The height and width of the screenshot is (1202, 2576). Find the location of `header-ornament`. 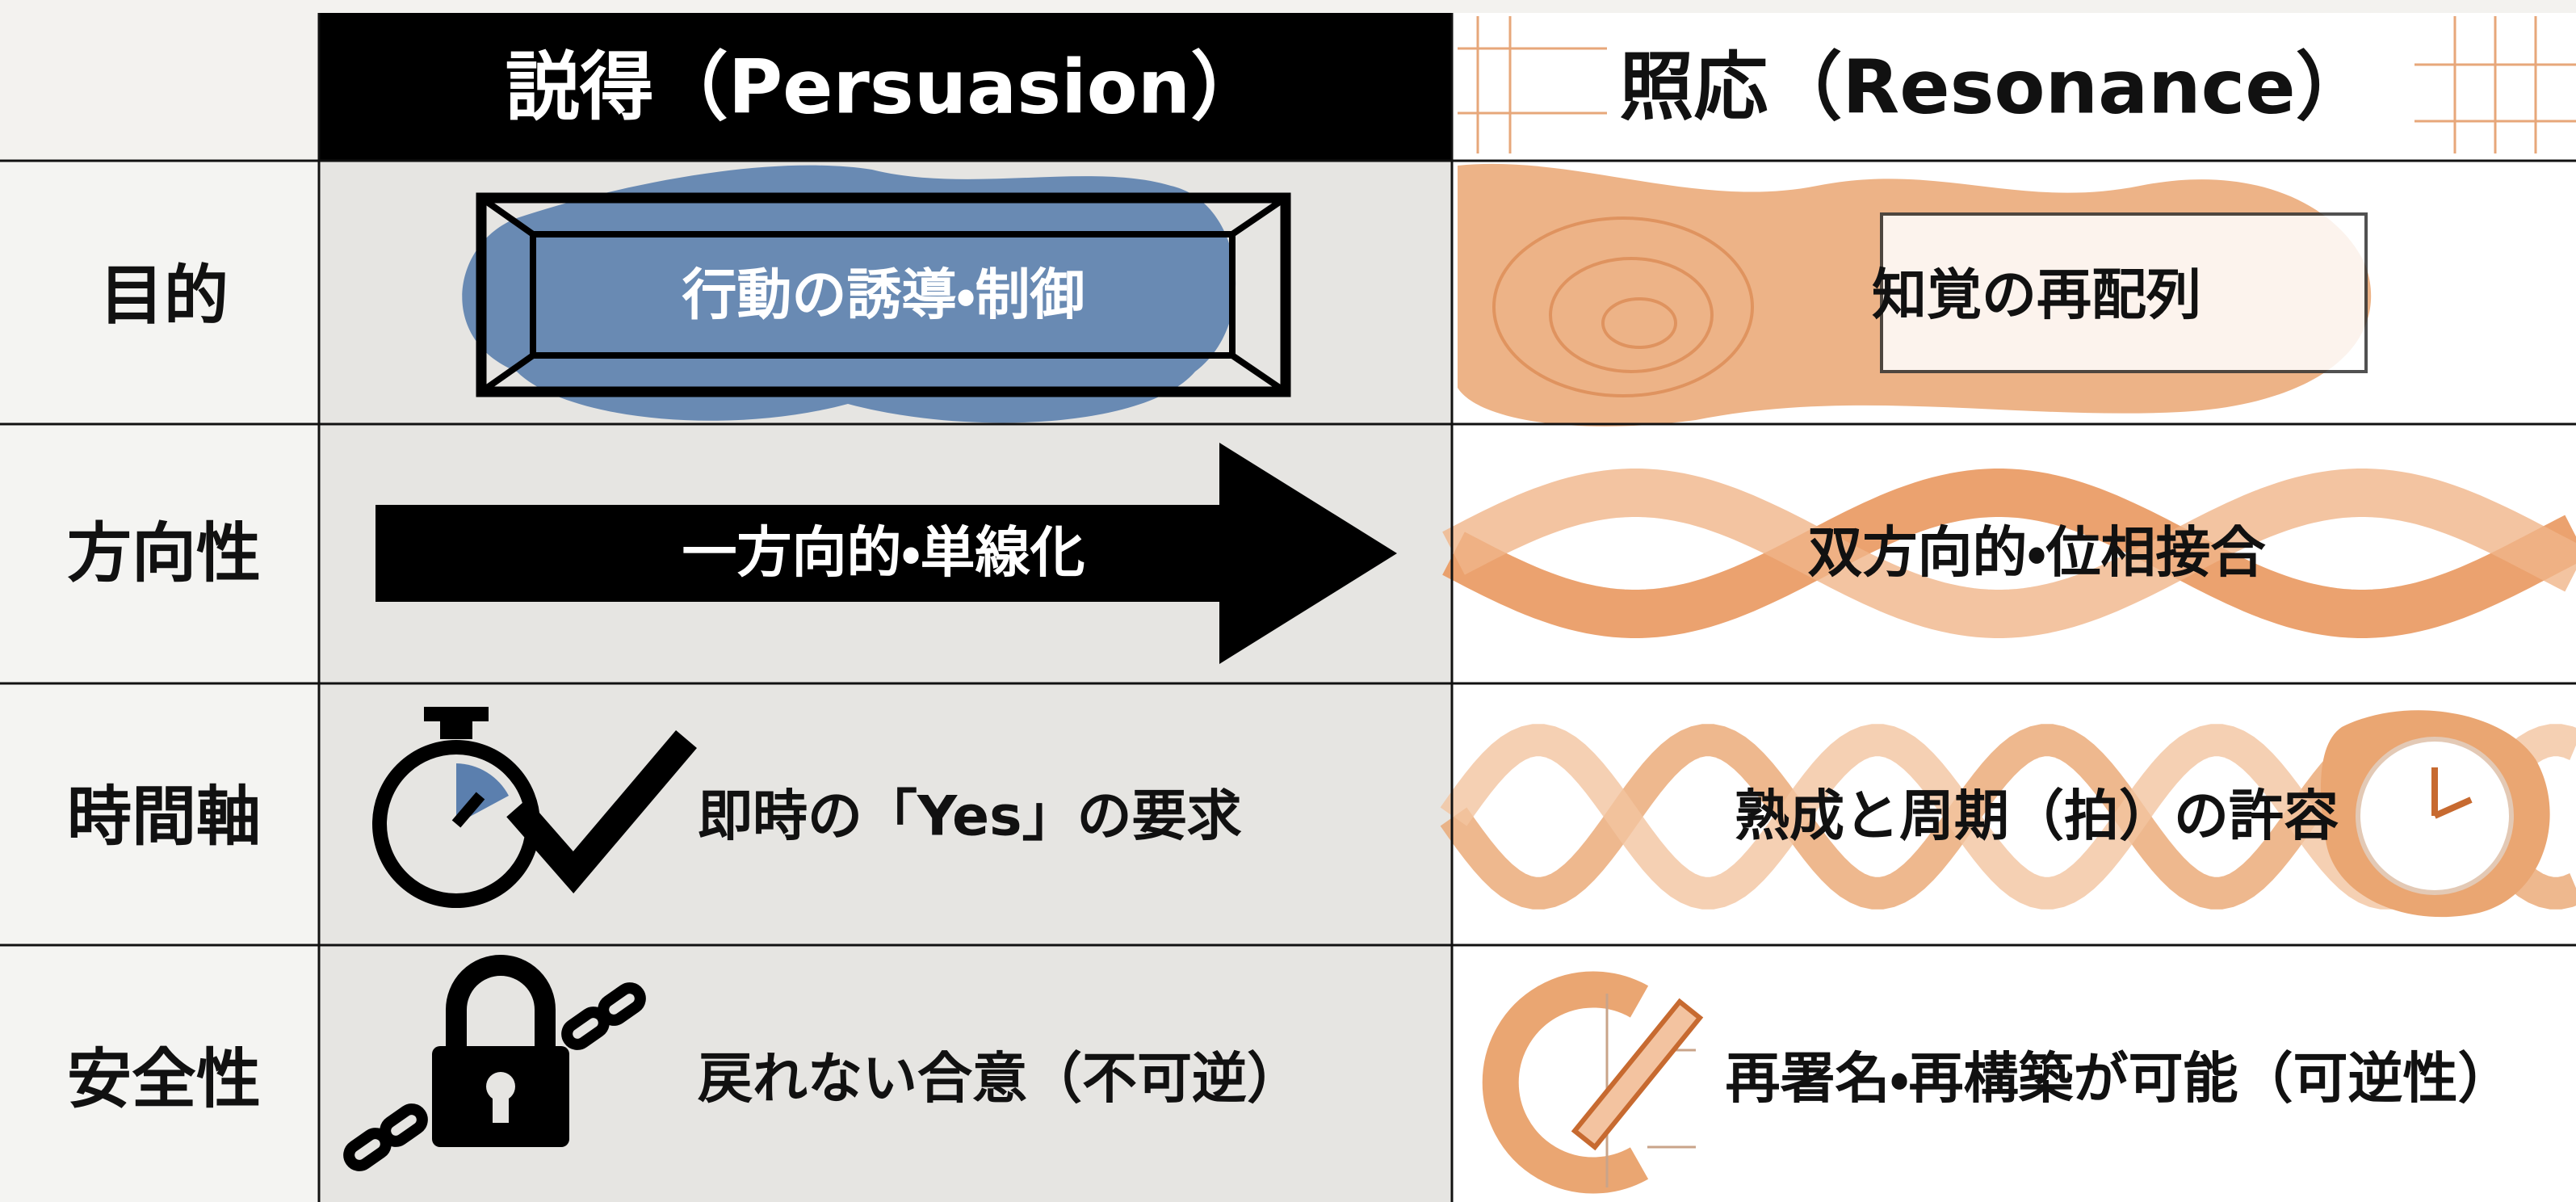

header-ornament is located at coordinates (2017, 84).